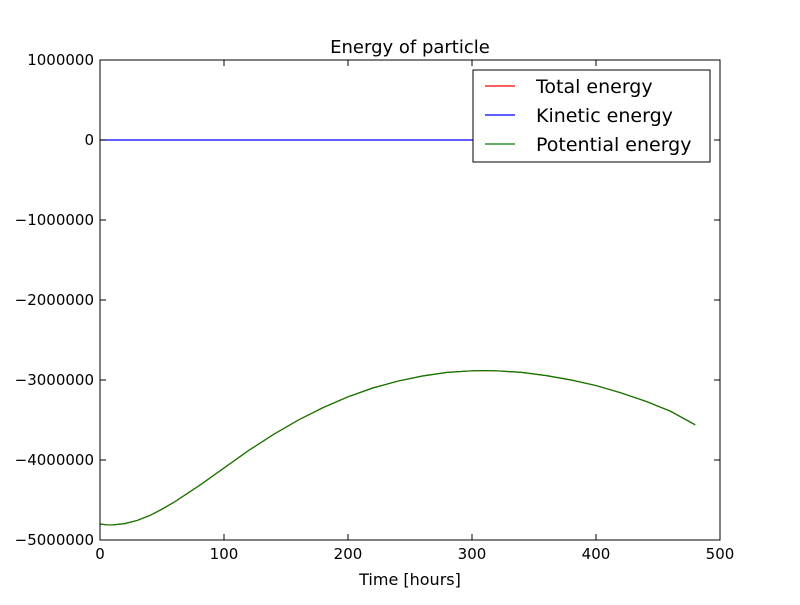 Image resolution: width=800 pixels, height=605 pixels. What do you see at coordinates (472, 554) in the screenshot?
I see `x-tick-label: 300` at bounding box center [472, 554].